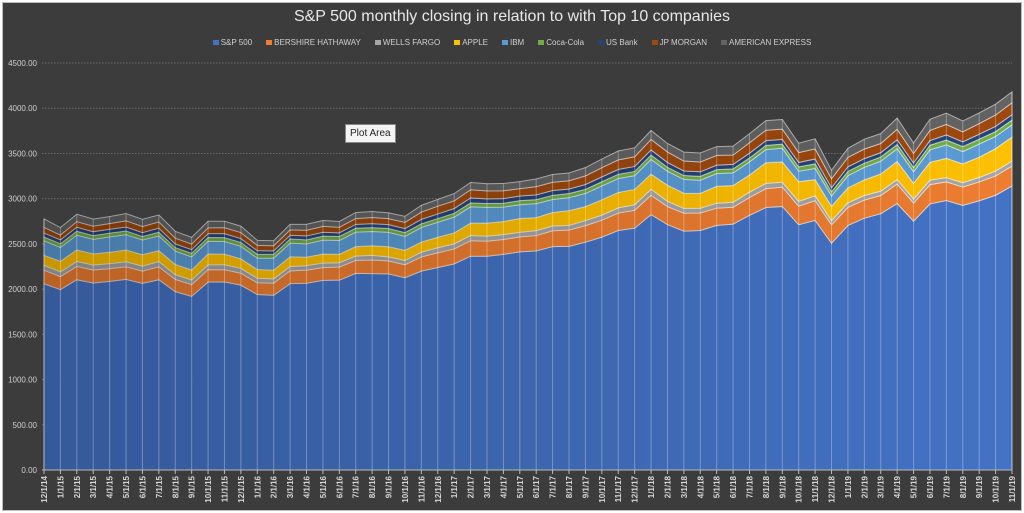  What do you see at coordinates (454, 486) in the screenshot?
I see `x-tick-label: 1/1/17` at bounding box center [454, 486].